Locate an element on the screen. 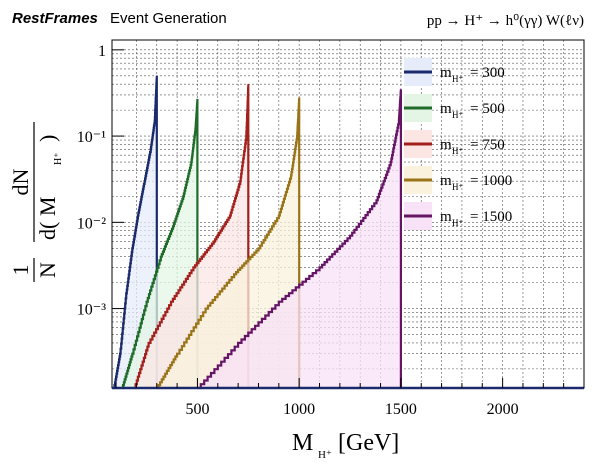  y-axis-title: 1 N dN d( M H⁺ ) is located at coordinates (36, 202).